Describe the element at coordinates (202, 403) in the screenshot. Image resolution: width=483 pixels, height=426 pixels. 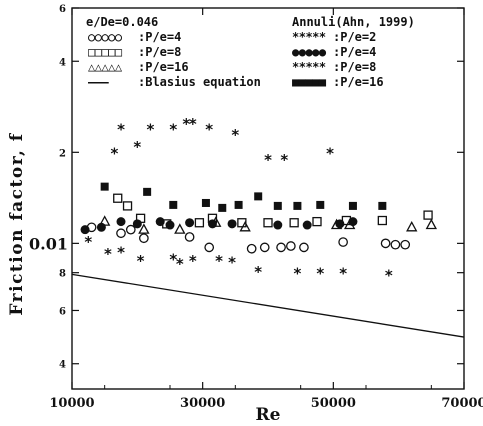
I see `x-tick-label-1: 30000` at that location.